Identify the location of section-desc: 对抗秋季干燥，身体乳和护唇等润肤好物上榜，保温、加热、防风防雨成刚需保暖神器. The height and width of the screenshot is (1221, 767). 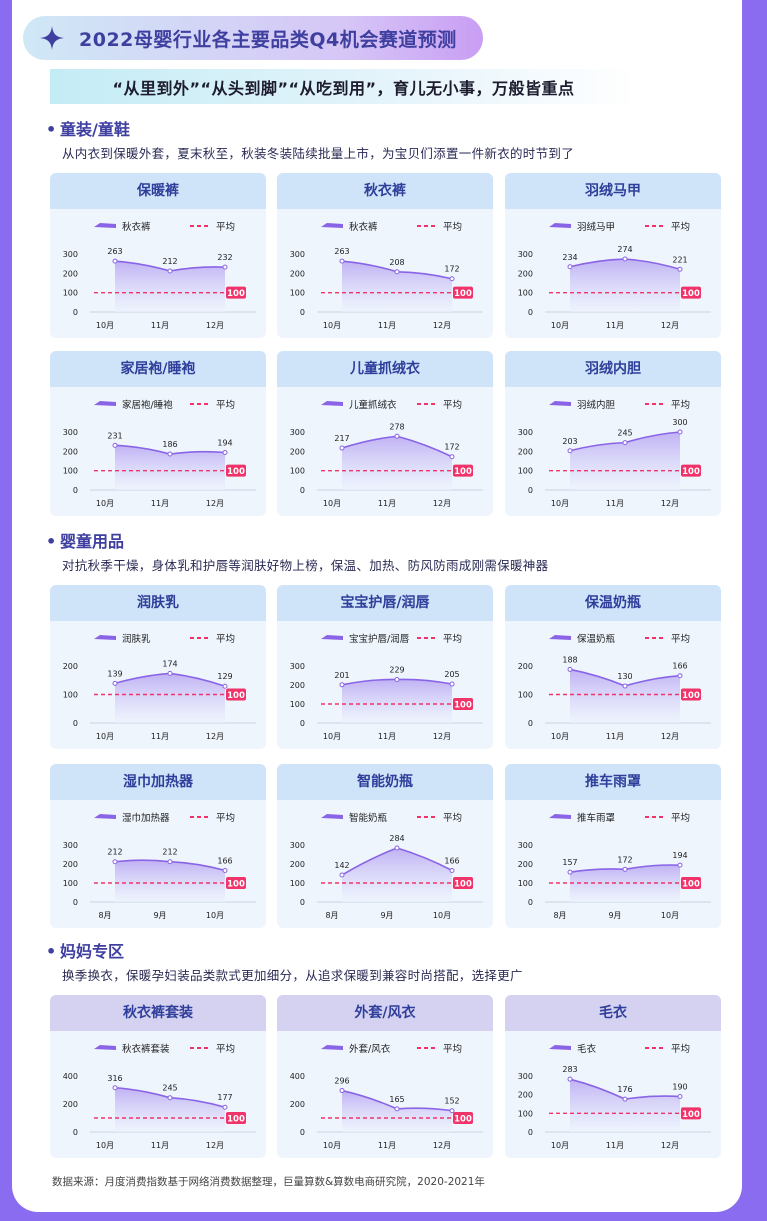
(305, 565).